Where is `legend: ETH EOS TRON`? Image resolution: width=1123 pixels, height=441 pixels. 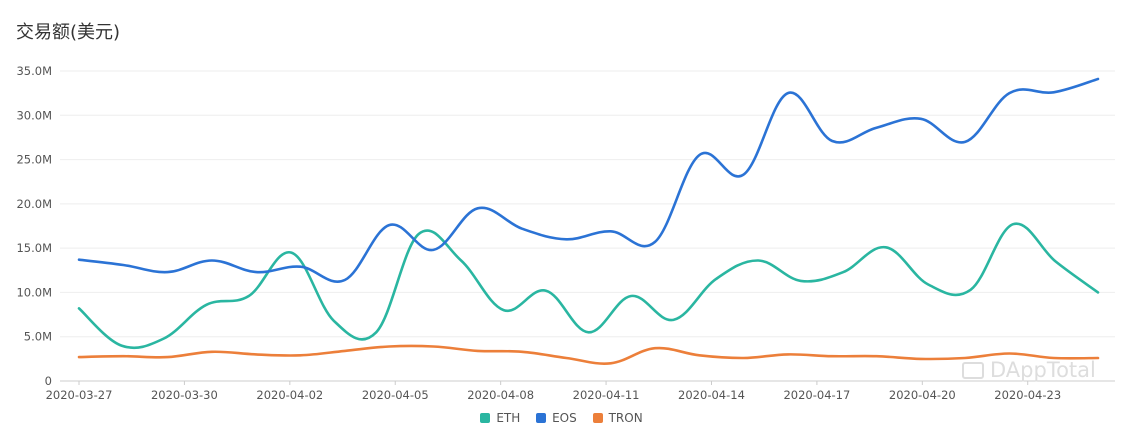 legend: ETH EOS TRON is located at coordinates (561, 418).